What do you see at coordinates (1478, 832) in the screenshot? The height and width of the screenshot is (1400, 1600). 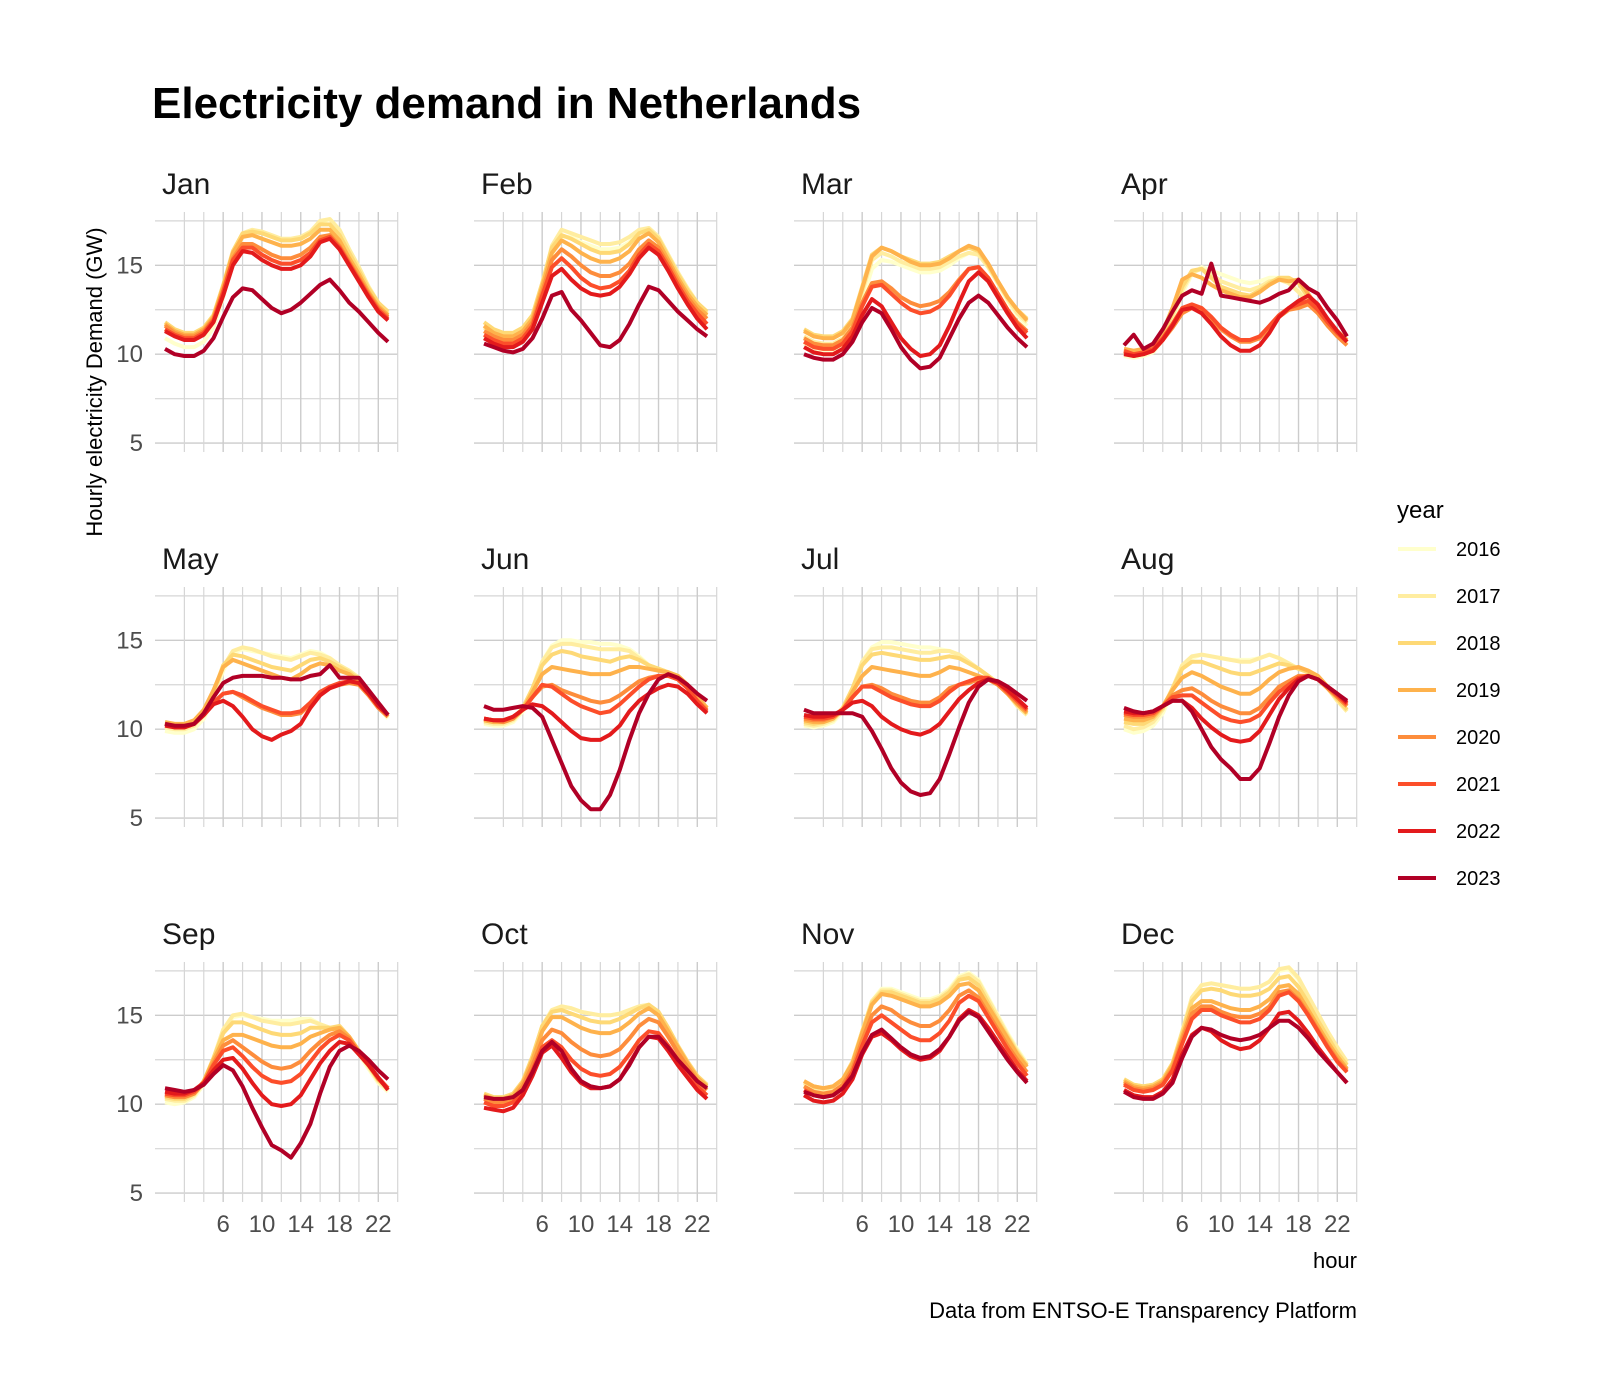 I see `legend-label: 2022` at bounding box center [1478, 832].